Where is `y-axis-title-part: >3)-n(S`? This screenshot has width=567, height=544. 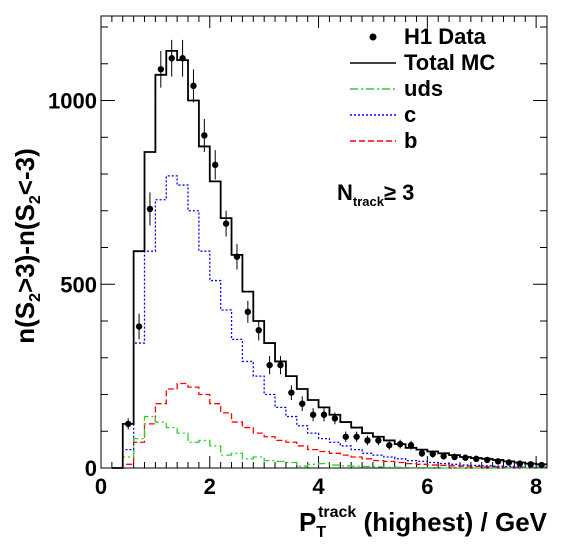
y-axis-title-part: >3)-n(S is located at coordinates (25, 248).